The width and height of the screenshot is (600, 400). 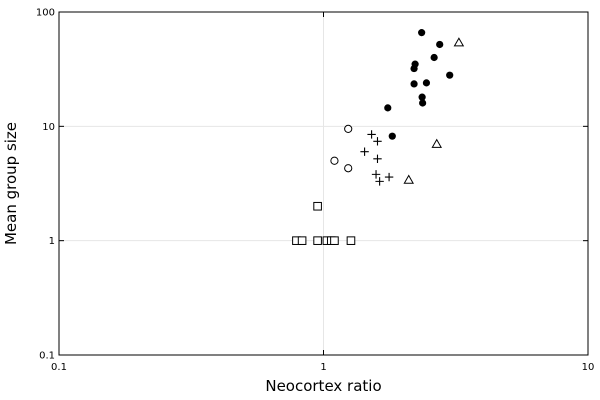 What do you see at coordinates (48, 127) in the screenshot?
I see `y-tick-label: 10` at bounding box center [48, 127].